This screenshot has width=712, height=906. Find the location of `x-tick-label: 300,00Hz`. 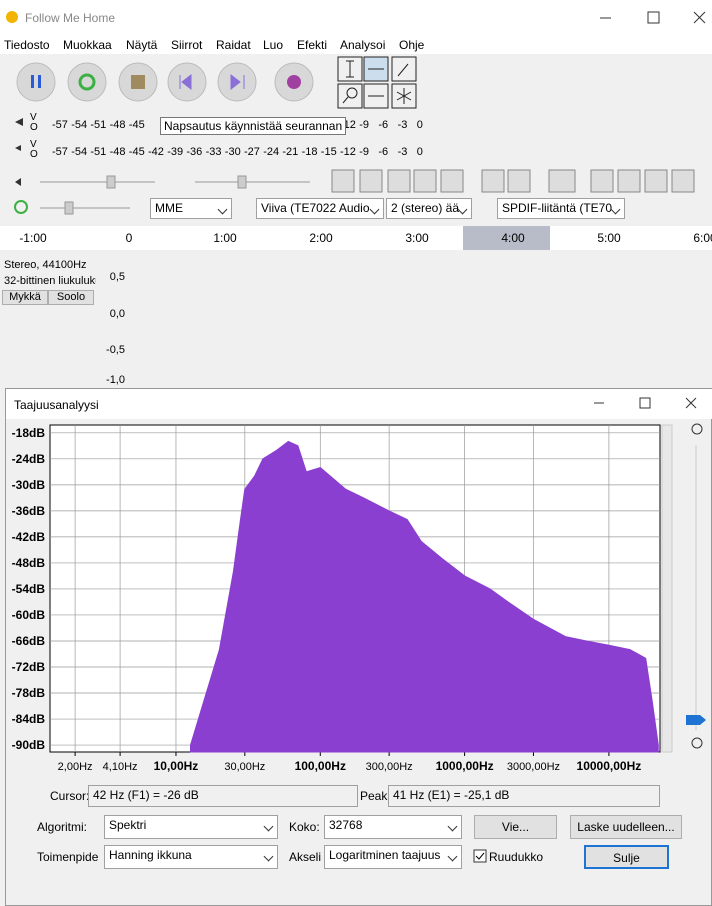

x-tick-label: 300,00Hz is located at coordinates (389, 767).